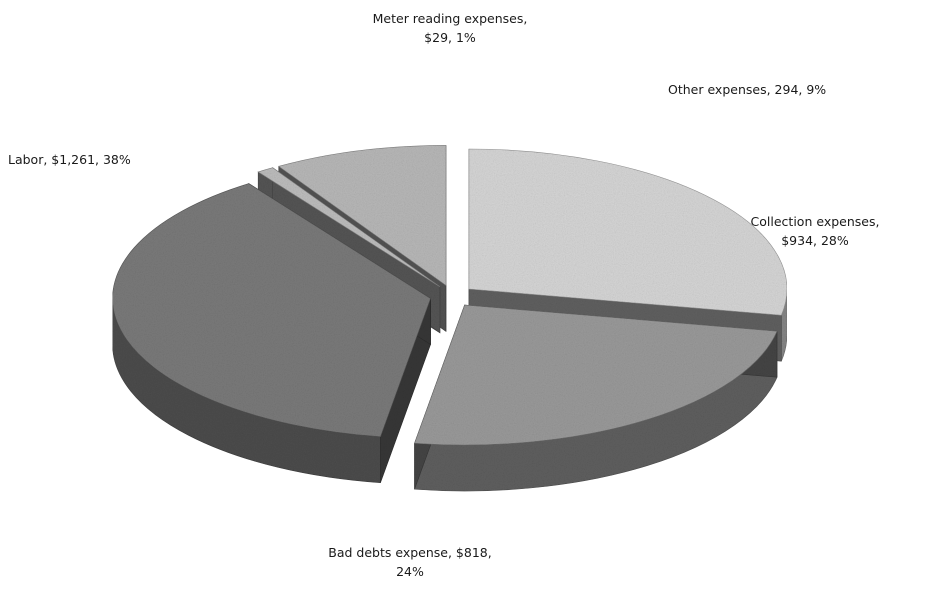  I want to click on label-bad-debts-expense: Bad debts expense, $818, 24%, so click(410, 562).